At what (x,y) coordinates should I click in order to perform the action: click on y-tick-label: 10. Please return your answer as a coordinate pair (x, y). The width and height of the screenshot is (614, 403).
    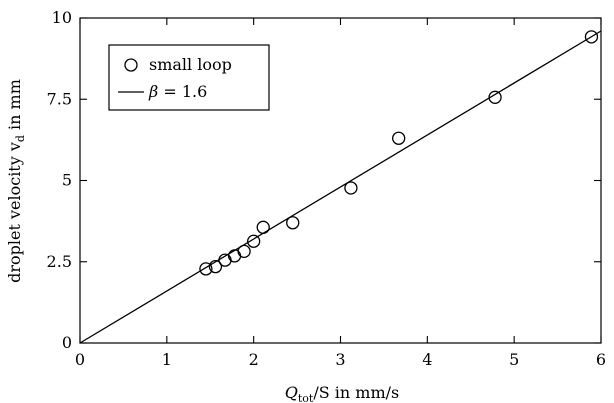
    Looking at the image, I should click on (62, 17).